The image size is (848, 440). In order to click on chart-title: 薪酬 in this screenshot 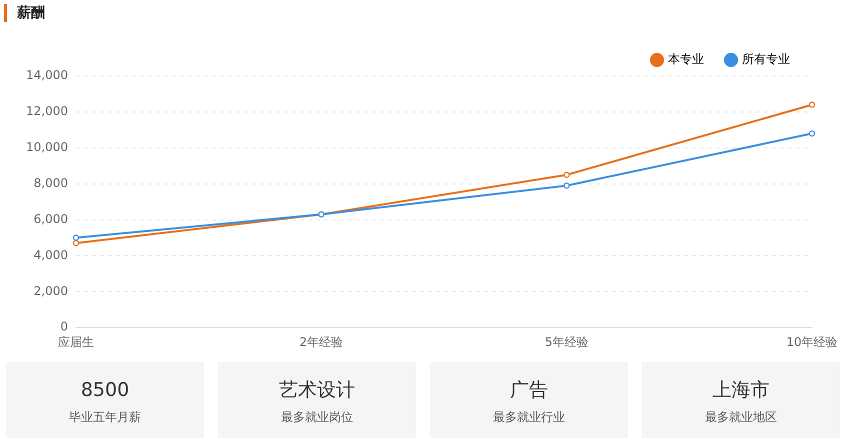, I will do `click(24, 13)`.